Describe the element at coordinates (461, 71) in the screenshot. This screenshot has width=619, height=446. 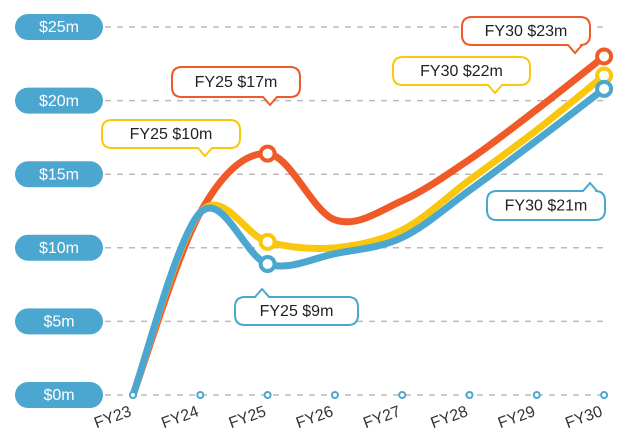
I see `annotation: FY30 $22m` at that location.